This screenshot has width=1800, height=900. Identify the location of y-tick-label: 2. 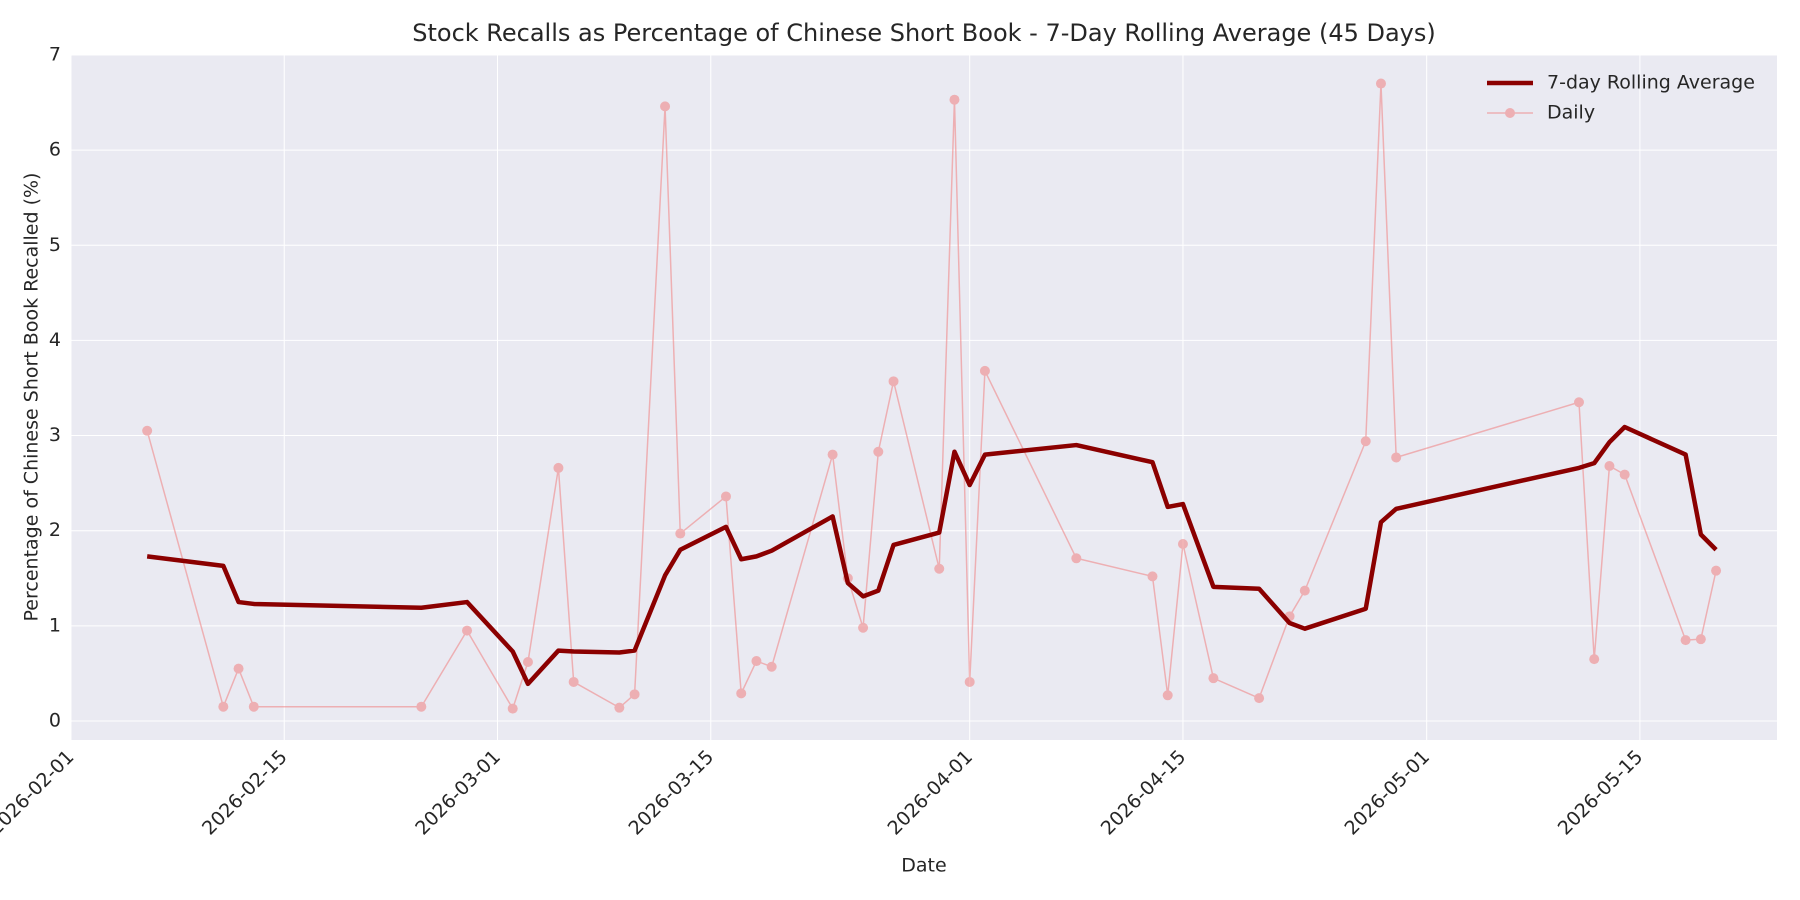
(55, 530).